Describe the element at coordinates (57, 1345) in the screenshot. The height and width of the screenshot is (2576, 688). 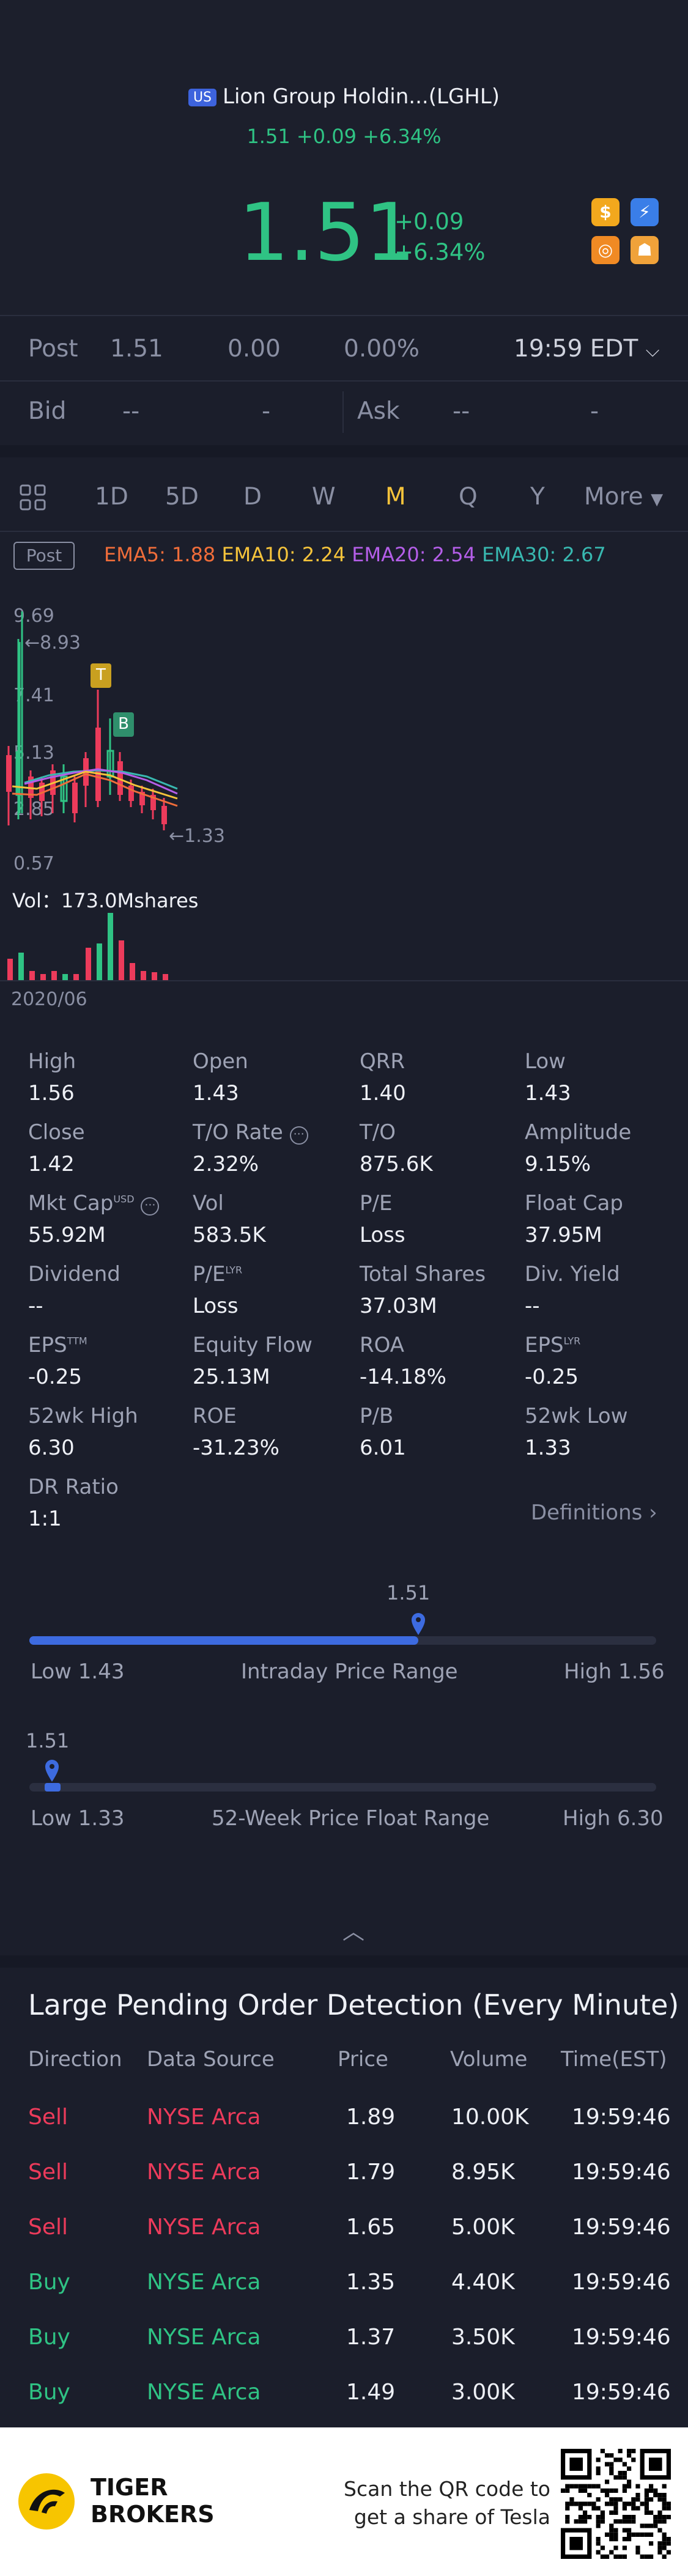
I see `stat-label: EPSTTM` at that location.